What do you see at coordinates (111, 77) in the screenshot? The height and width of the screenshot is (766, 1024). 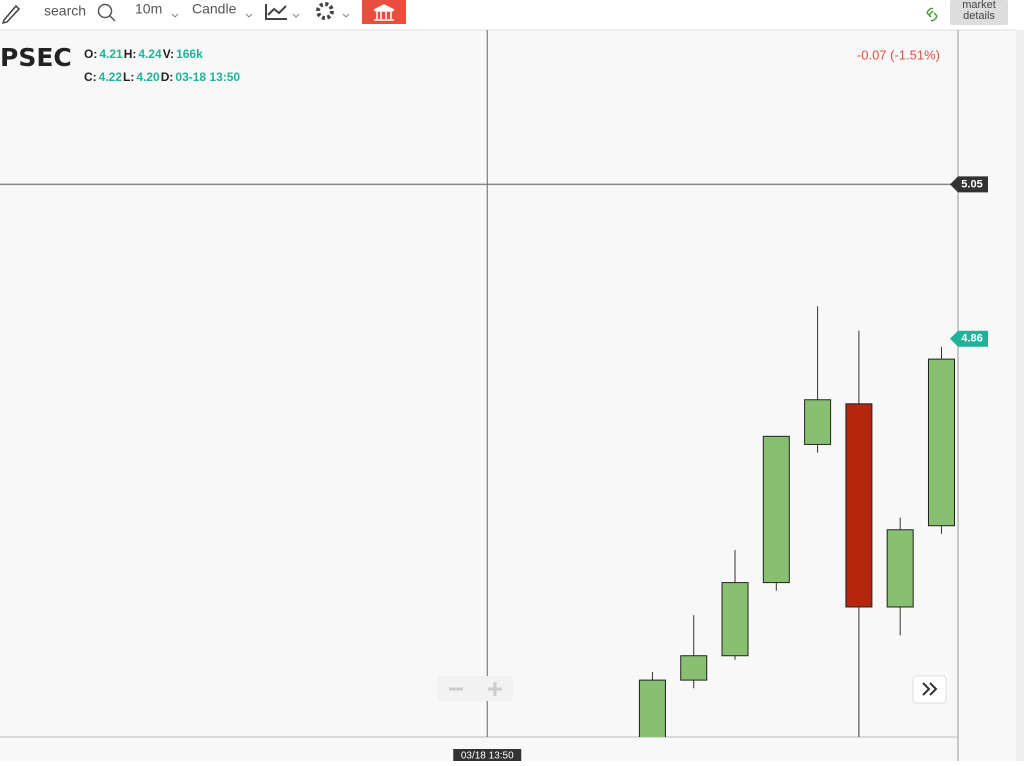 I see `field-value: 4.22` at bounding box center [111, 77].